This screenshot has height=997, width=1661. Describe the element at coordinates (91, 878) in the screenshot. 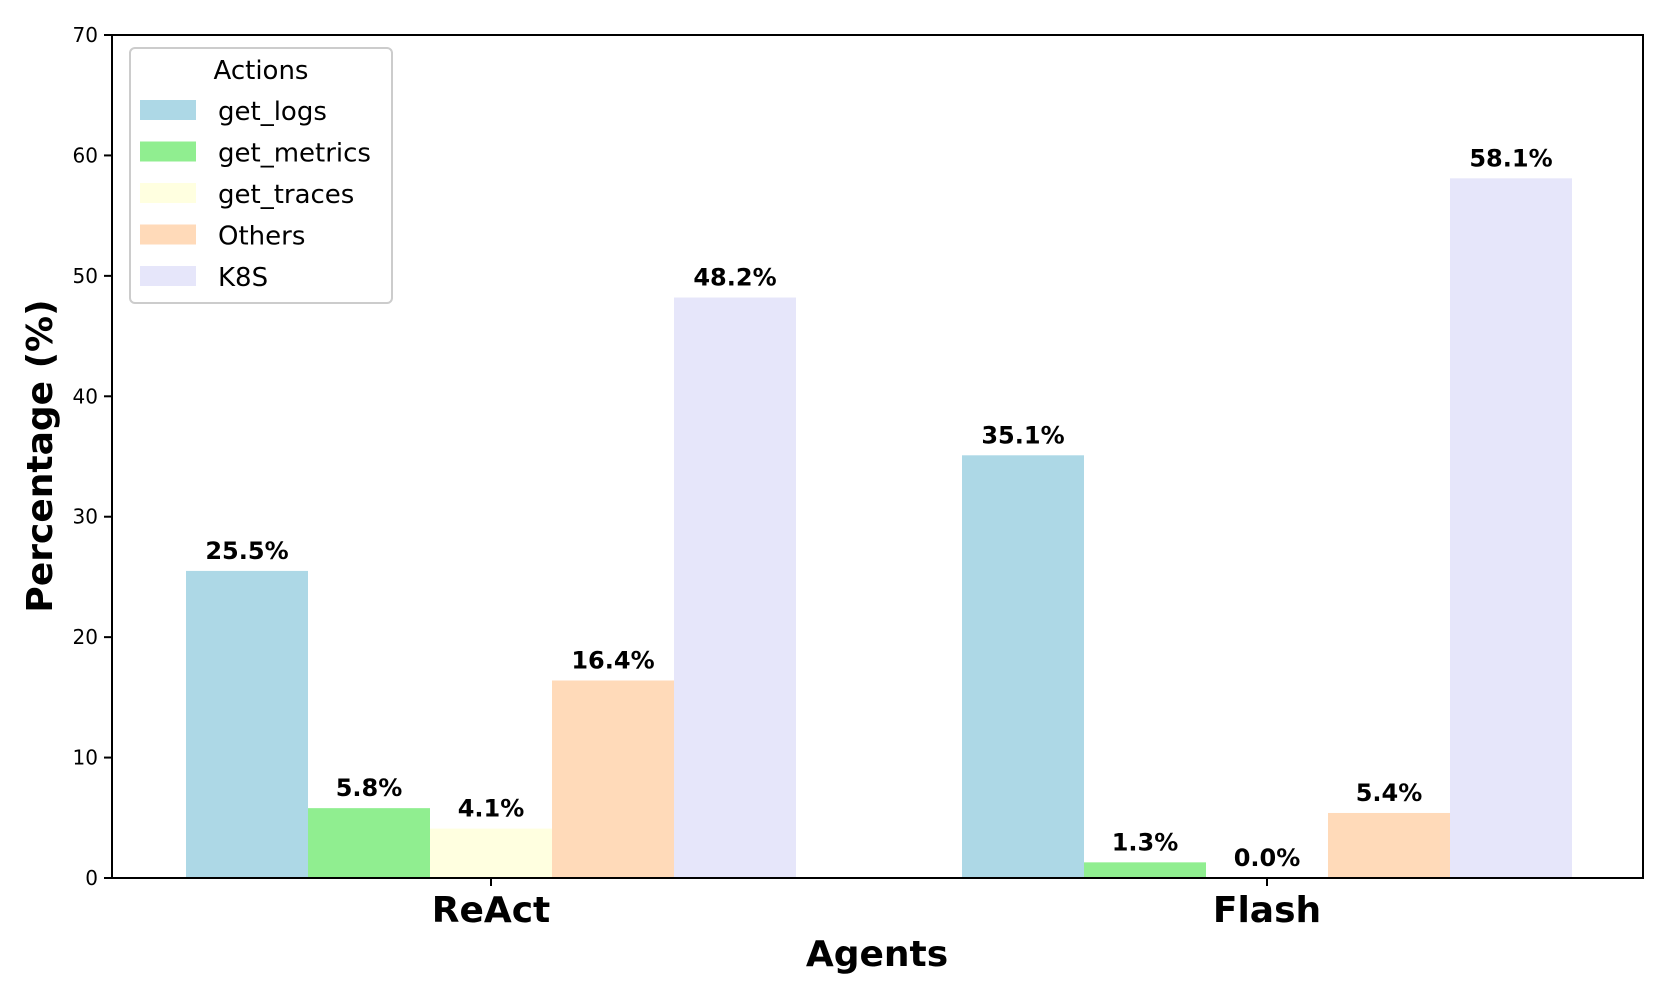

I see `y-tick-label: 0` at that location.